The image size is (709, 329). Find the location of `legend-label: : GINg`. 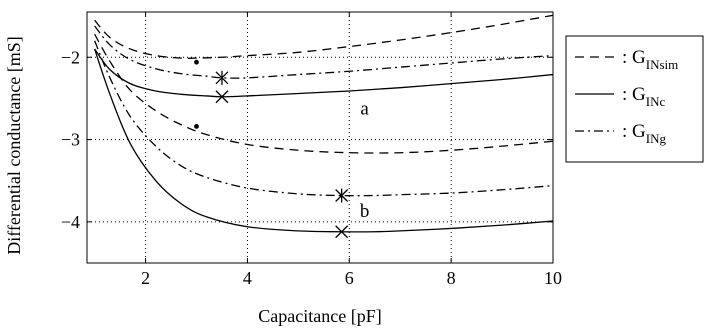

legend-label: : GINg is located at coordinates (644, 133).